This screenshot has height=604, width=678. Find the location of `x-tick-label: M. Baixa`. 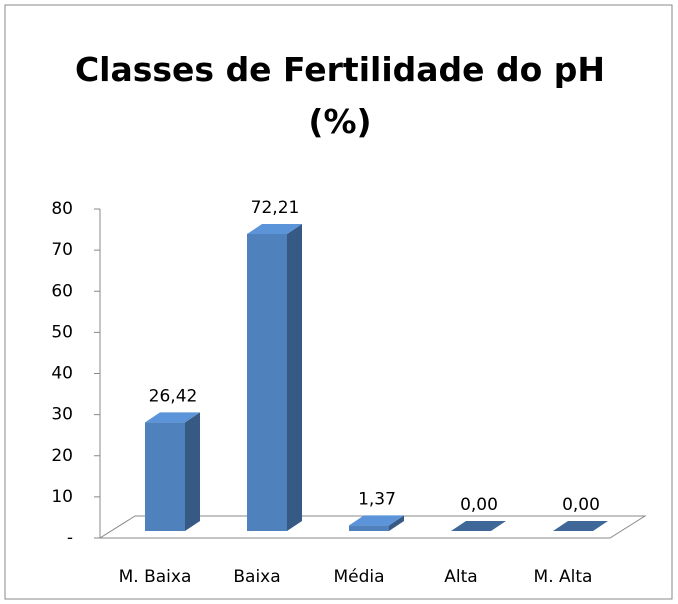

x-tick-label: M. Baixa is located at coordinates (155, 577).